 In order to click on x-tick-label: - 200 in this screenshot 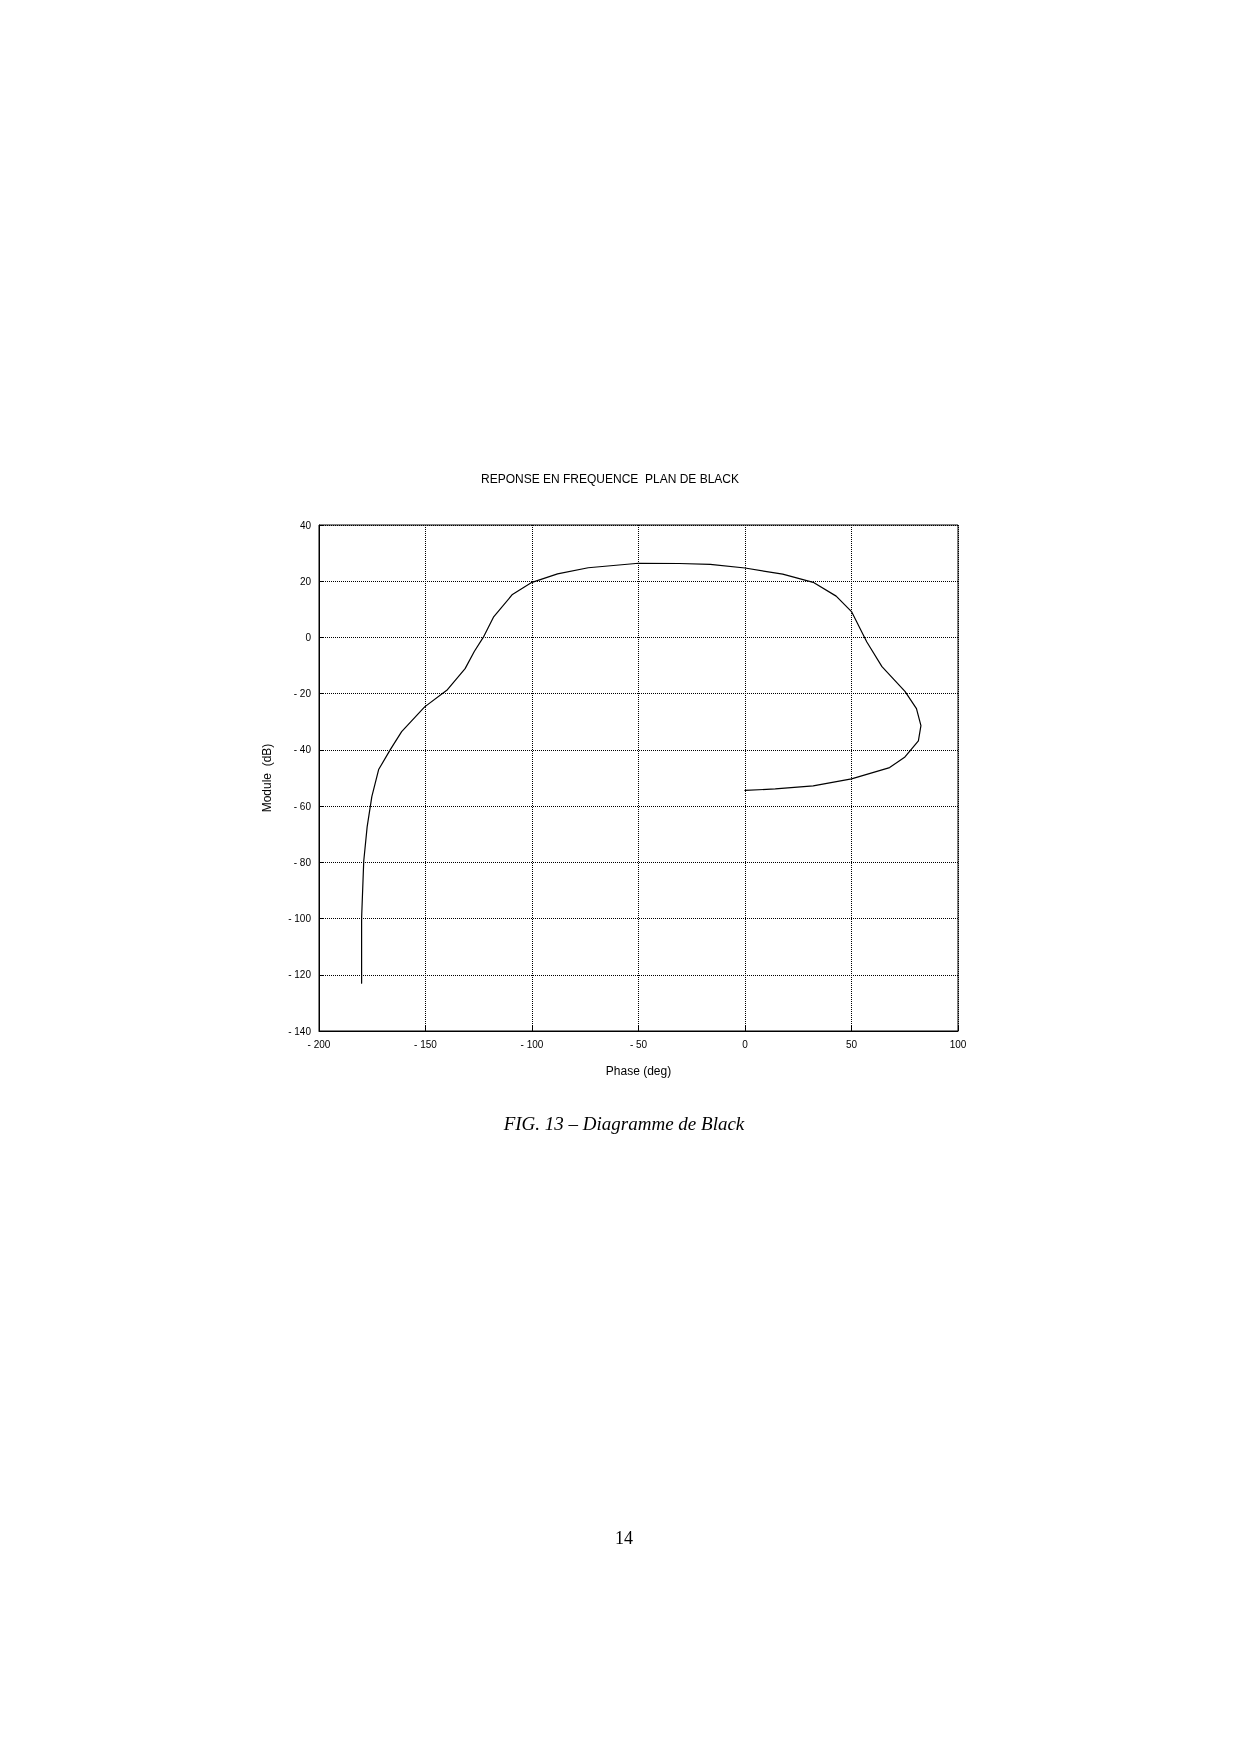, I will do `click(319, 1044)`.